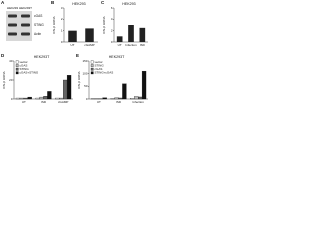 The height and width of the screenshot is (240, 320). I want to click on y-tick-label: 100, so click(84, 73).